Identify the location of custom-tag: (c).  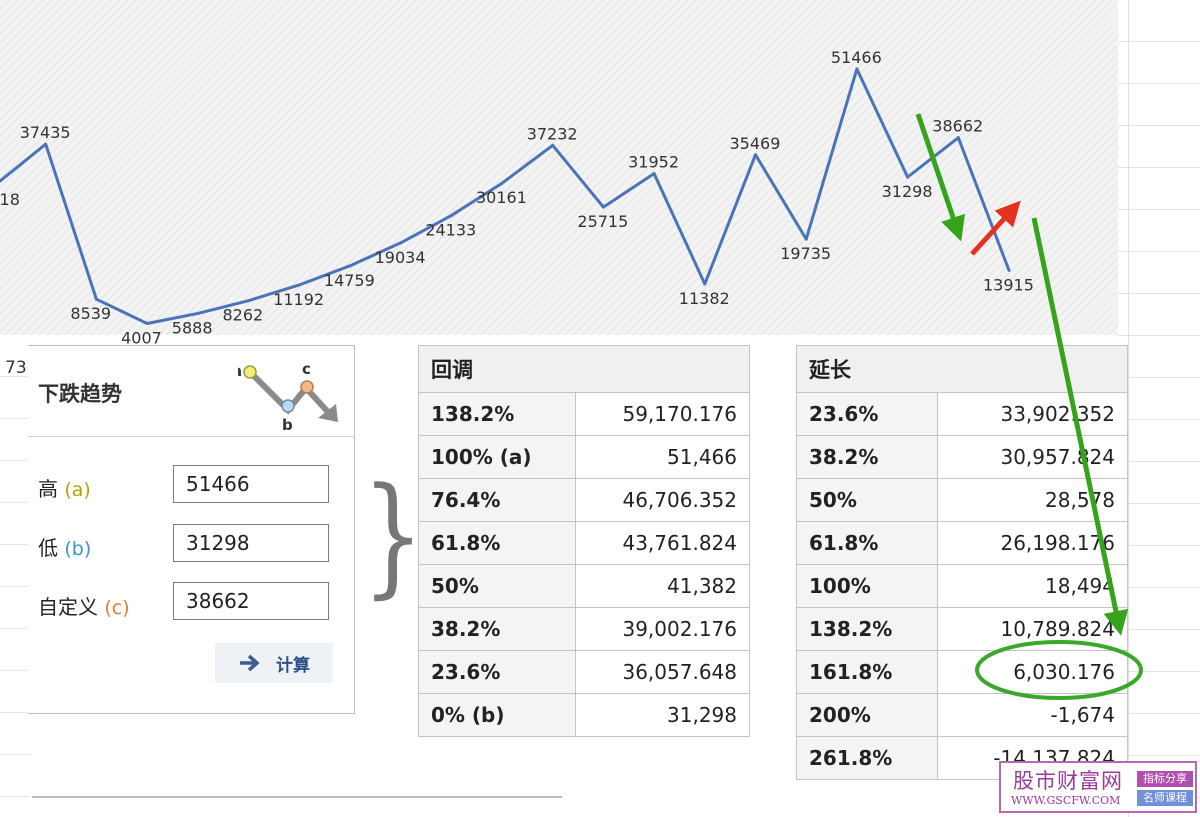
(117, 608).